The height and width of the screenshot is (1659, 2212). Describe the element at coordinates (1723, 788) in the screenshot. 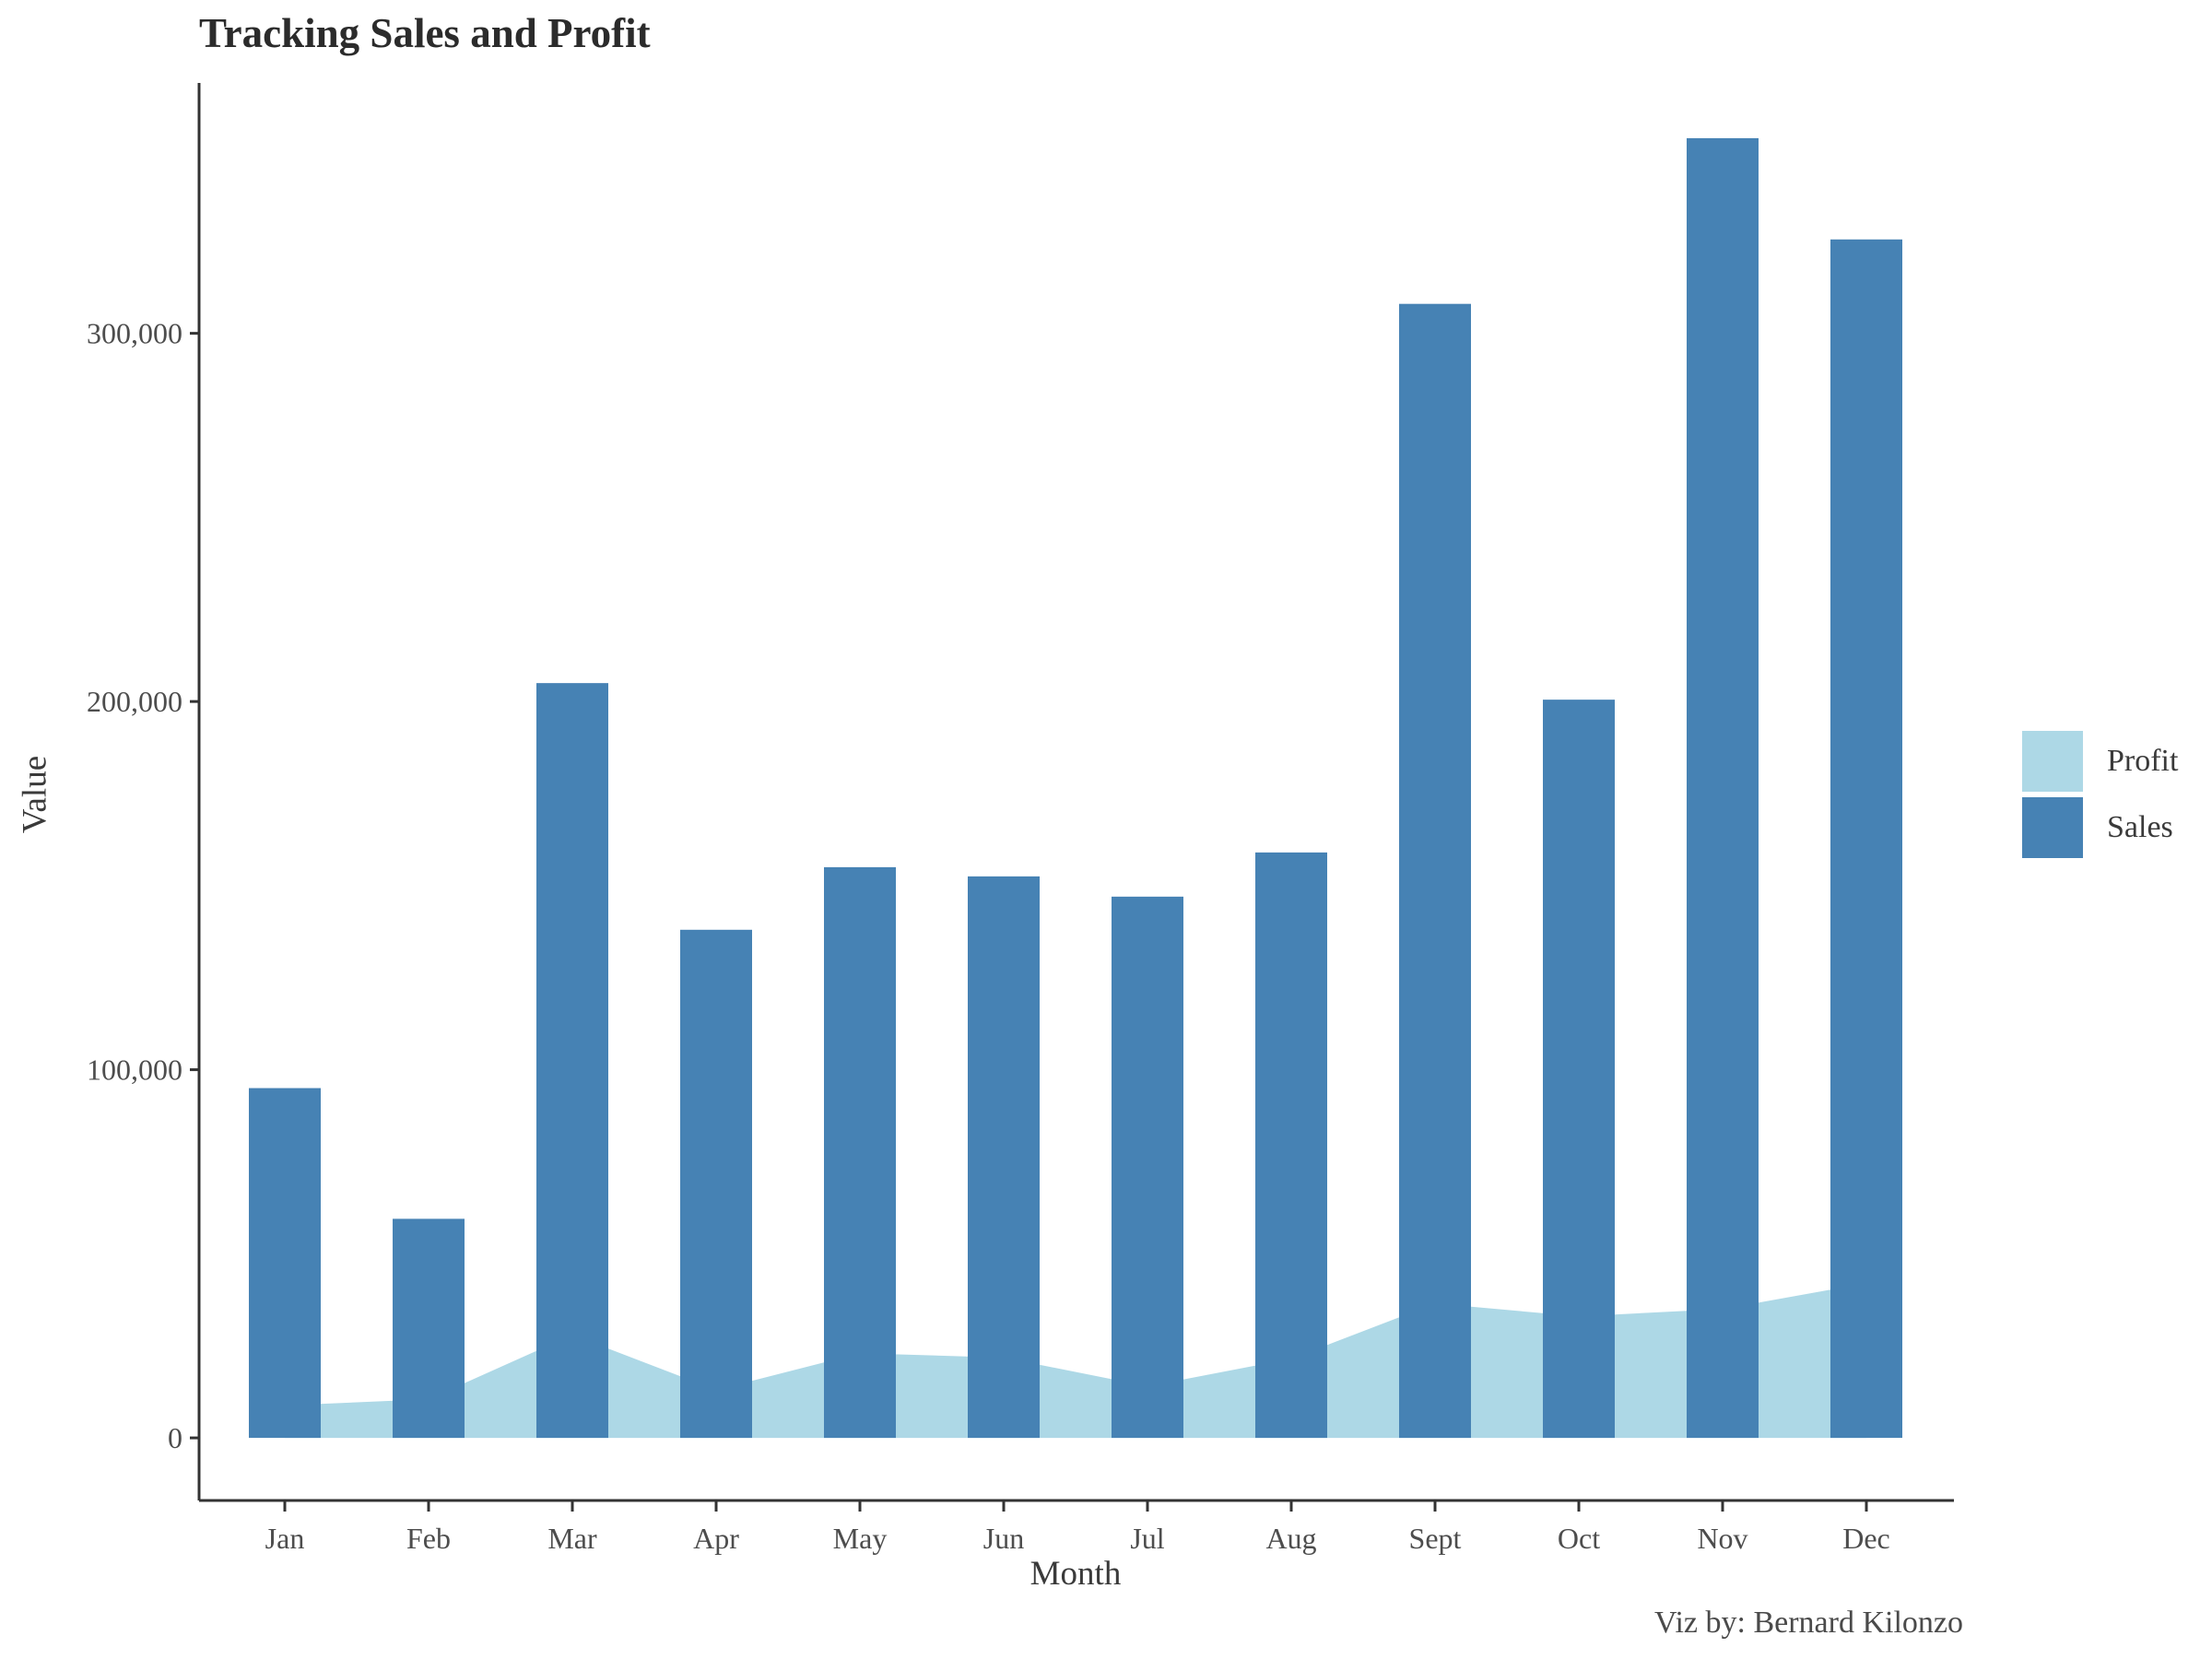

I see `sales-bar-nov` at that location.